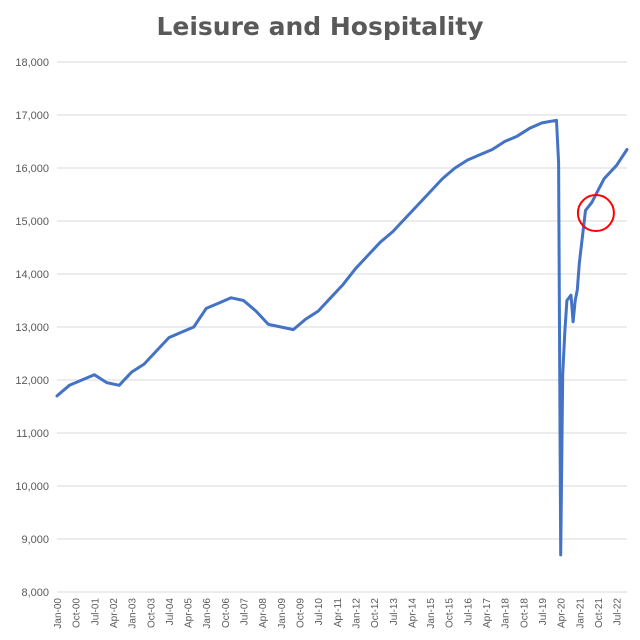 This screenshot has height=640, width=640. What do you see at coordinates (412, 613) in the screenshot?
I see `x-tick-label: Apr-14` at bounding box center [412, 613].